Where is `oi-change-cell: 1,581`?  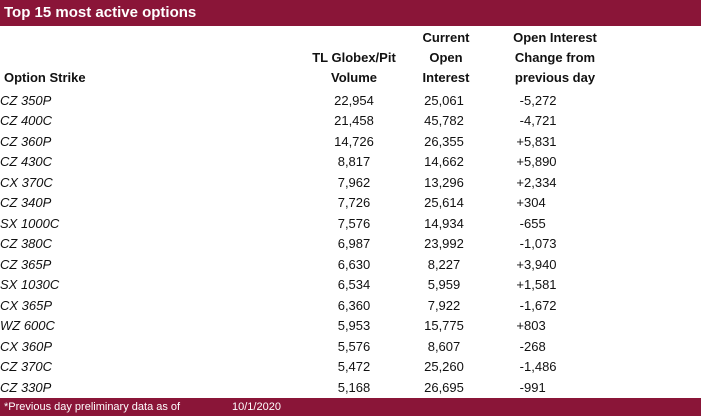
oi-change-cell: 1,581 is located at coordinates (540, 285).